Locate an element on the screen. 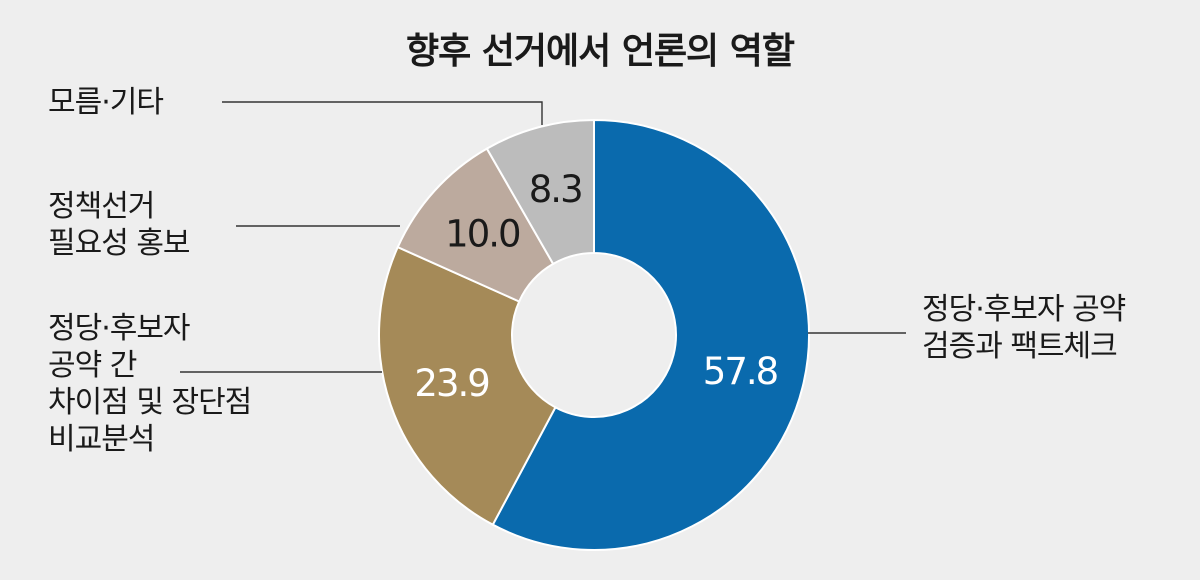 The width and height of the screenshot is (1200, 580). callout-line: 정책선거 is located at coordinates (101, 206).